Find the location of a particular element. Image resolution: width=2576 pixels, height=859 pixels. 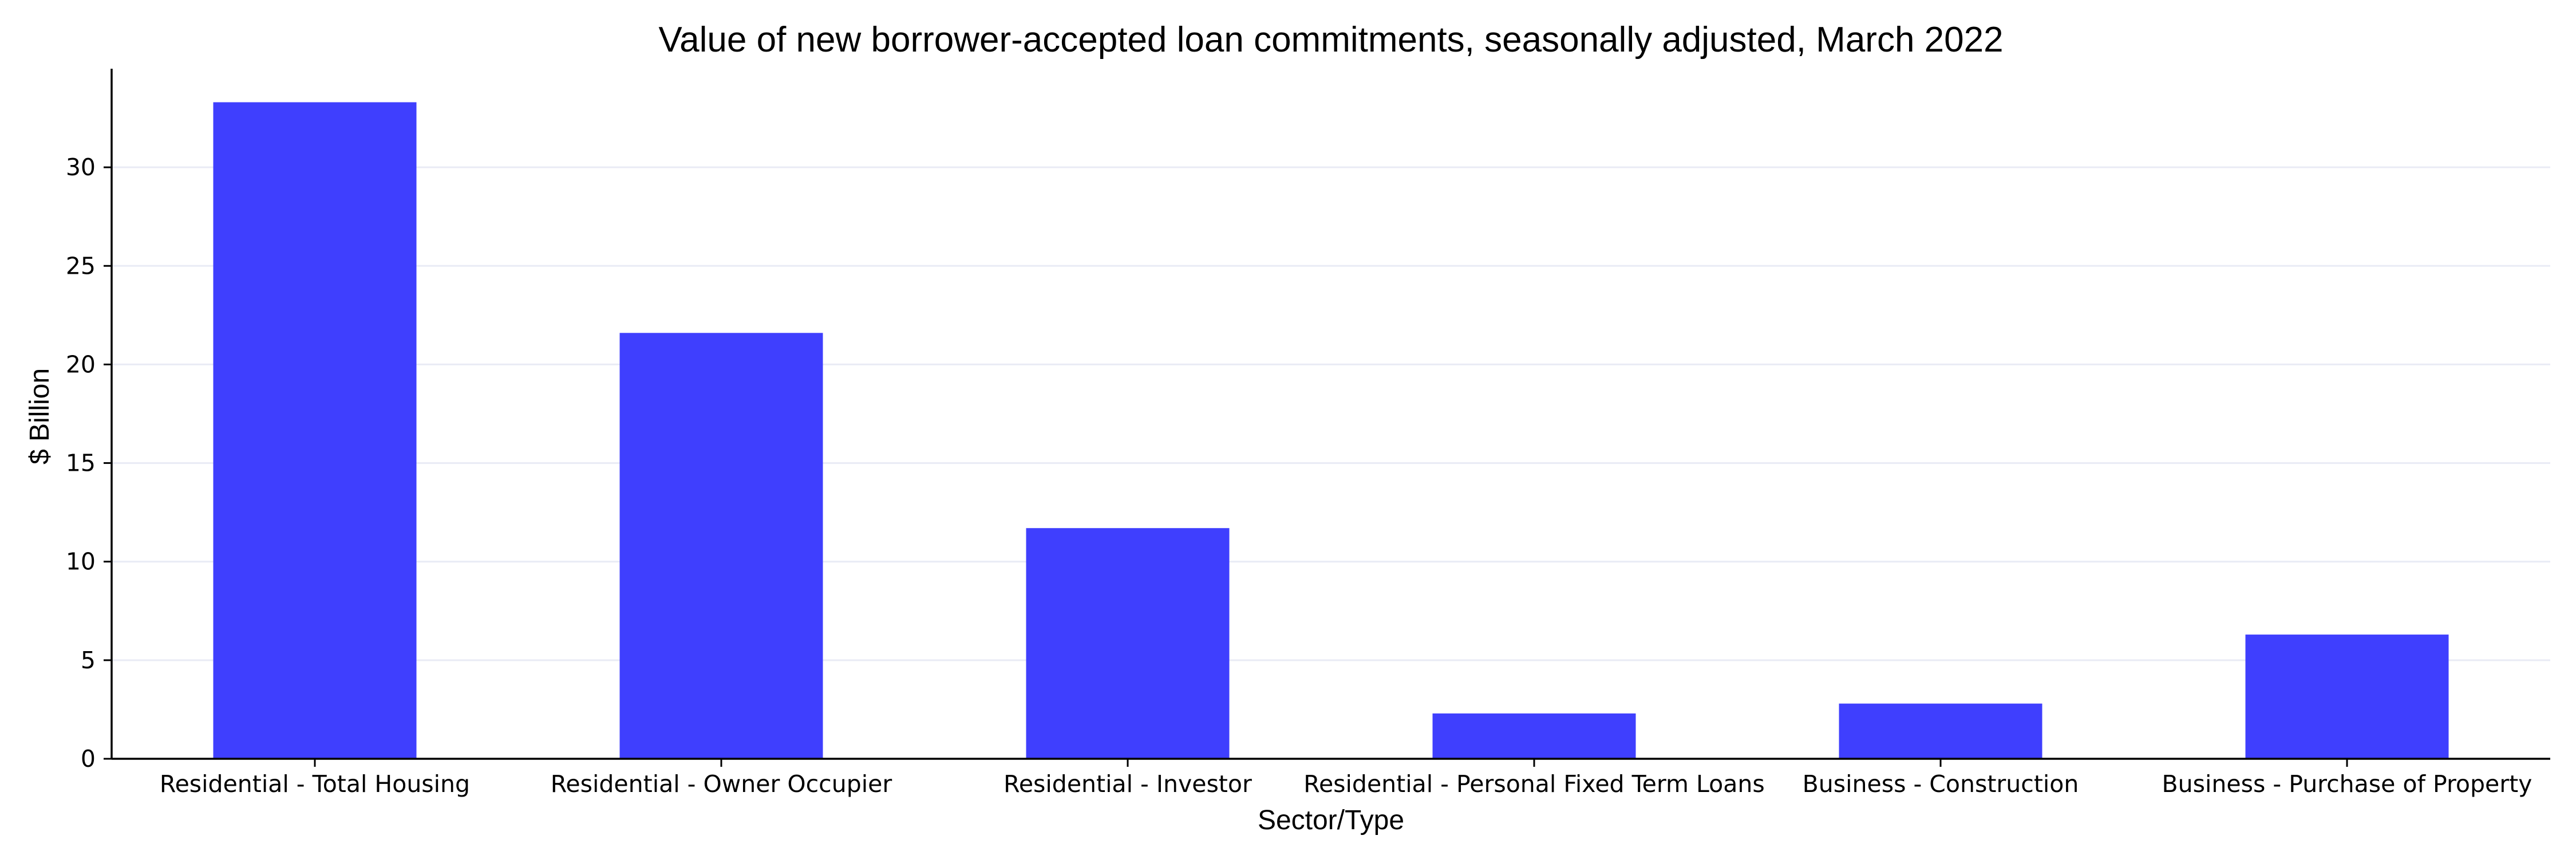

x-axis-title: Sector/Type is located at coordinates (1331, 820).